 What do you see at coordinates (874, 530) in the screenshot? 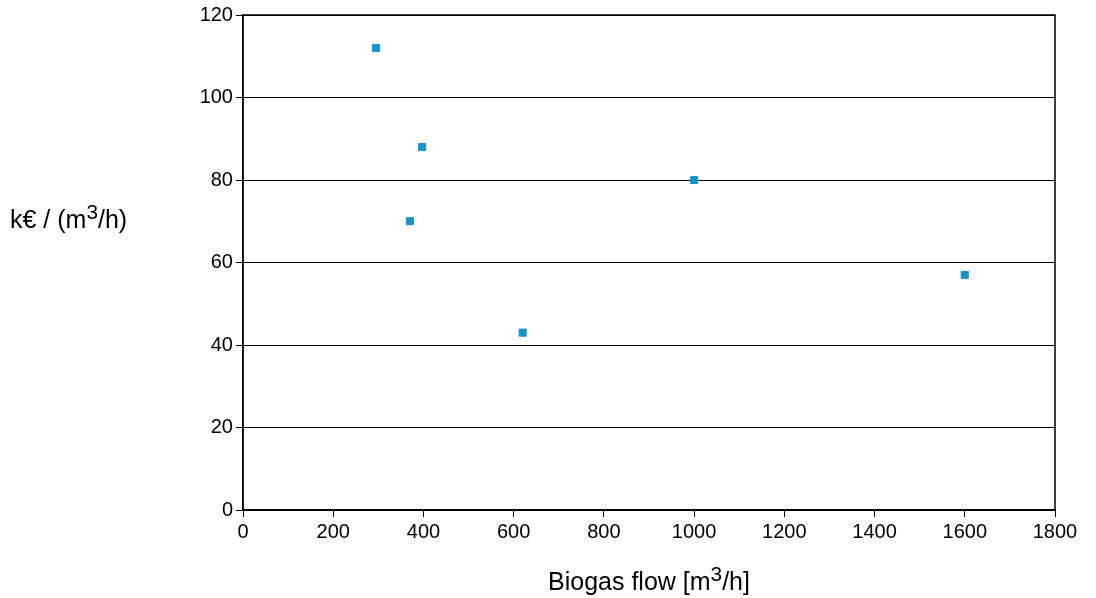
I see `x-tick-label: 1400` at bounding box center [874, 530].